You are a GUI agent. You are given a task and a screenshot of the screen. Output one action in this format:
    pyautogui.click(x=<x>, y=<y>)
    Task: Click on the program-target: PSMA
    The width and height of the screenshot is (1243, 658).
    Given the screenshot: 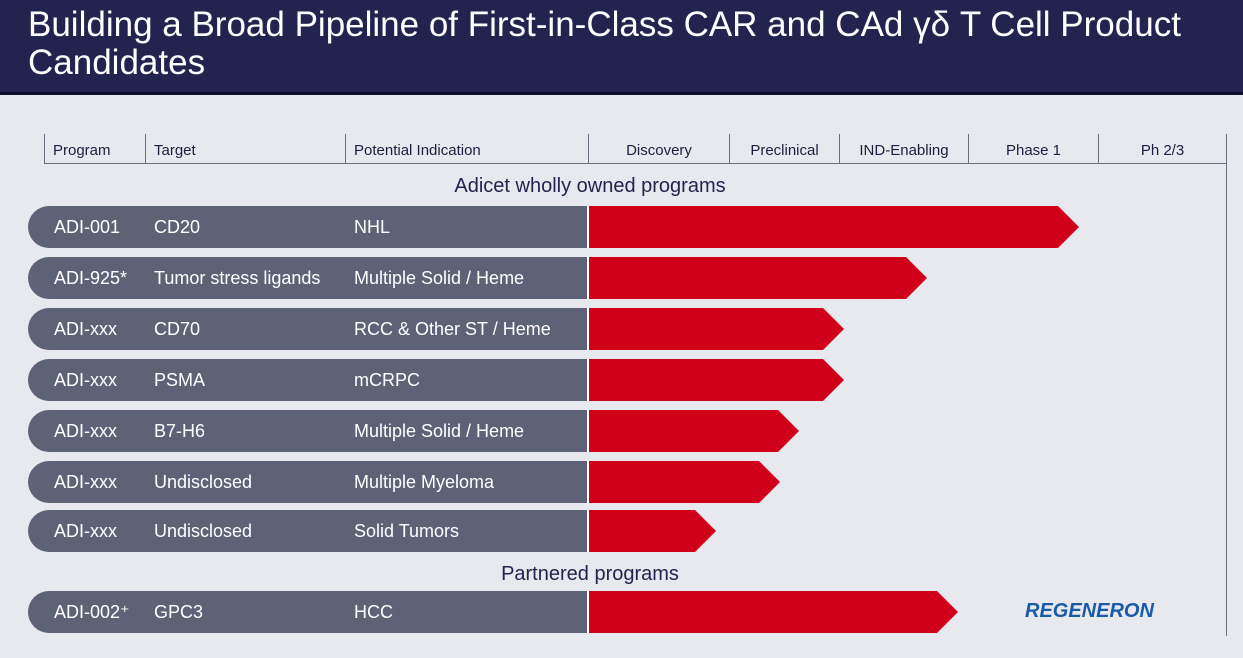 What is the action you would take?
    pyautogui.click(x=180, y=380)
    